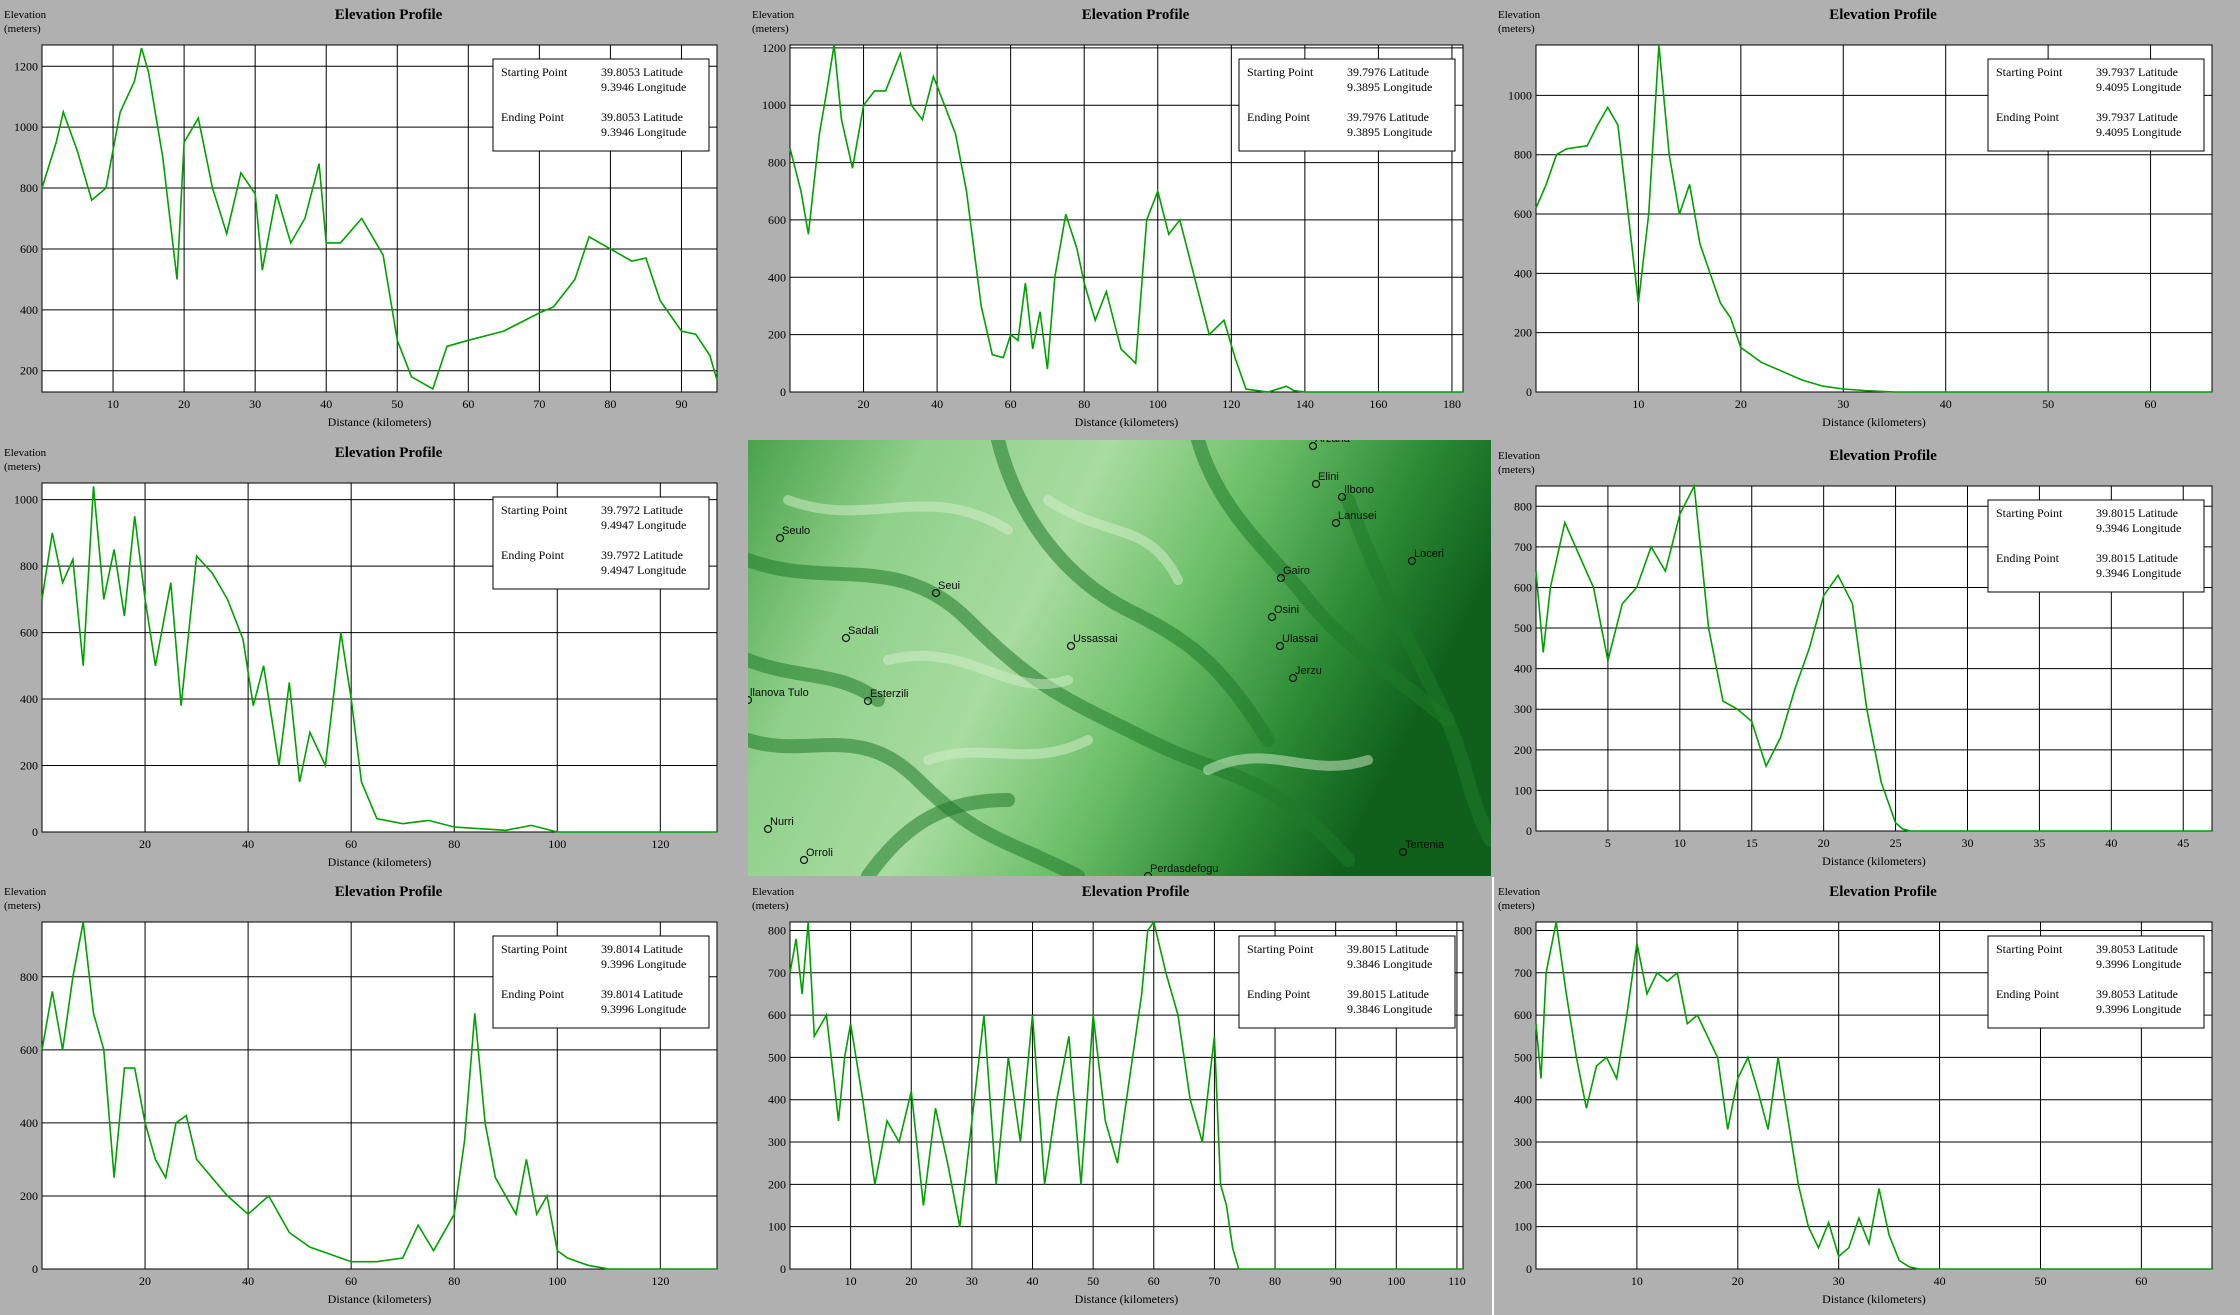 The image size is (2240, 1315). I want to click on legend-end-lon: 9.3846 Longitude, so click(1389, 1009).